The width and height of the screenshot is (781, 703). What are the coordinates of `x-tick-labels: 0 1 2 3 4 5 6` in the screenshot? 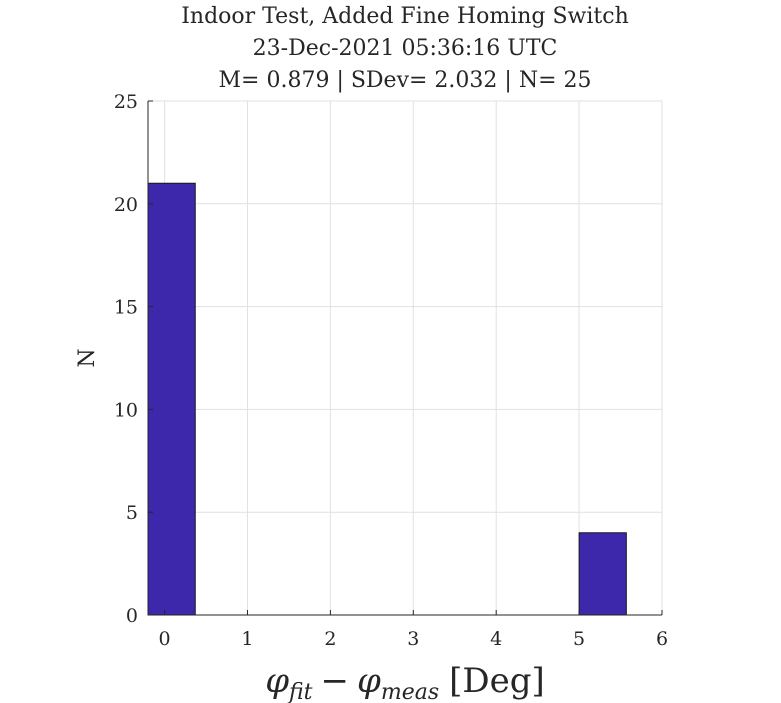 It's located at (414, 639).